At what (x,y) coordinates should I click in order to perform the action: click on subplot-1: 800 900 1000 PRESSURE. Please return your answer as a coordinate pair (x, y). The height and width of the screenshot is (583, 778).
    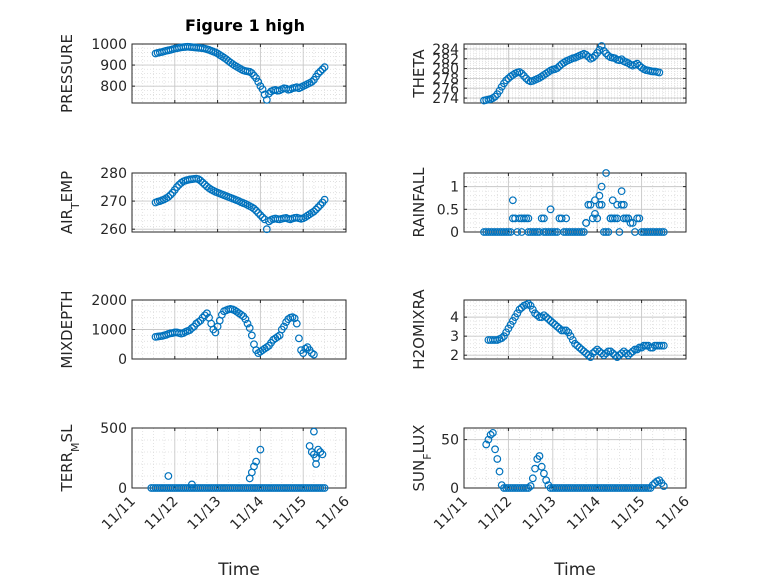
    Looking at the image, I should click on (202, 73).